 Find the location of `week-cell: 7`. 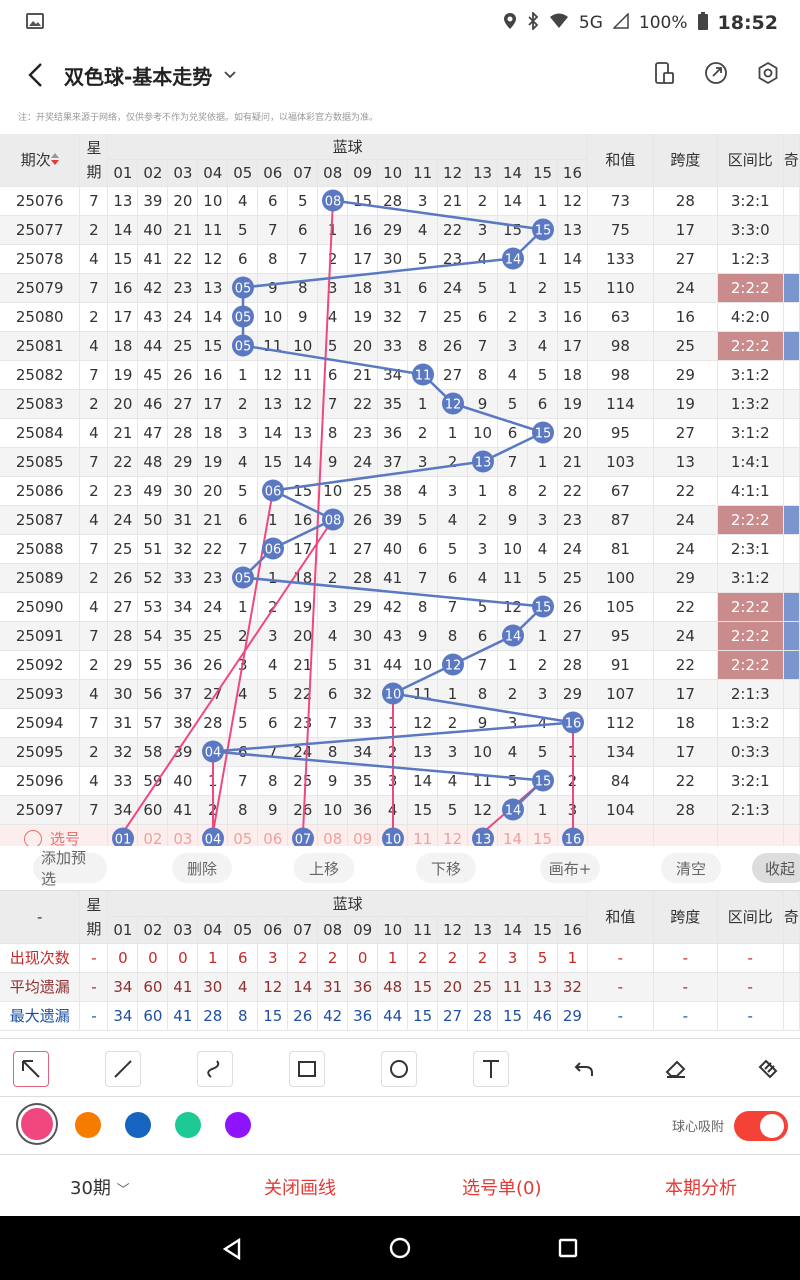

week-cell: 7 is located at coordinates (94, 810).